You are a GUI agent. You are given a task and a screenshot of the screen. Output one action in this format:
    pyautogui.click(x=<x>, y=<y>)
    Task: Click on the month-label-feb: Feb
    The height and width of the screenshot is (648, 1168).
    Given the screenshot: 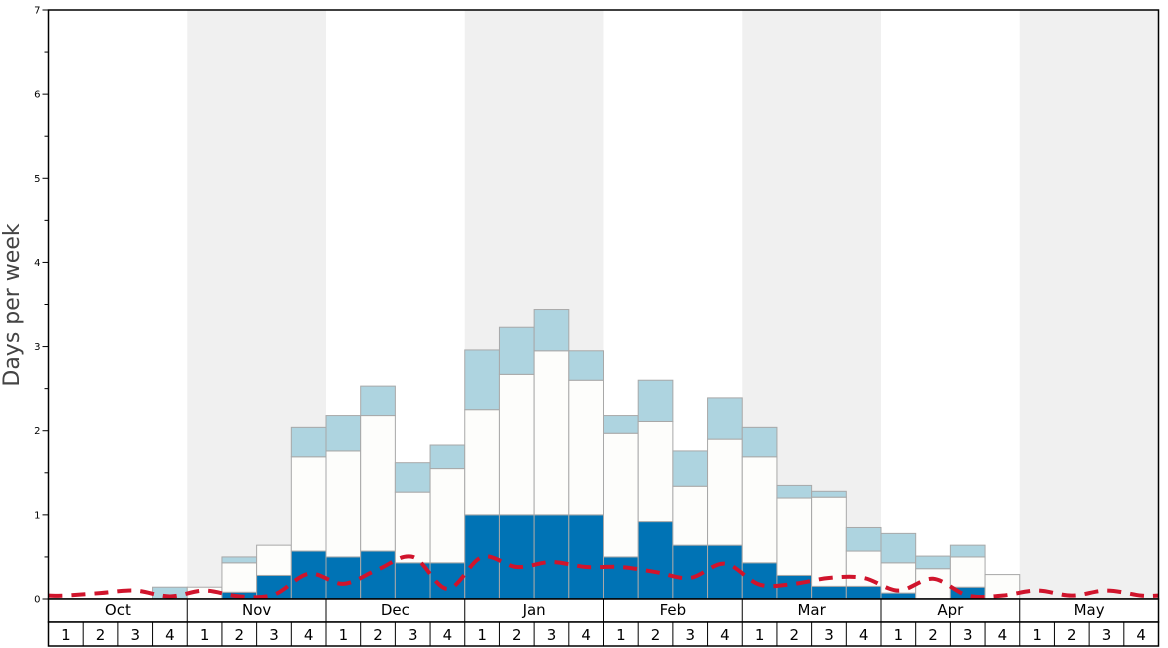 What is the action you would take?
    pyautogui.click(x=673, y=610)
    